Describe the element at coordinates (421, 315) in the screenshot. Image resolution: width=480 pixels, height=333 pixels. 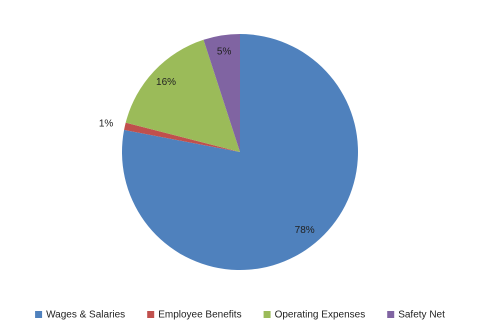
I see `legend-label: Safety Net` at that location.